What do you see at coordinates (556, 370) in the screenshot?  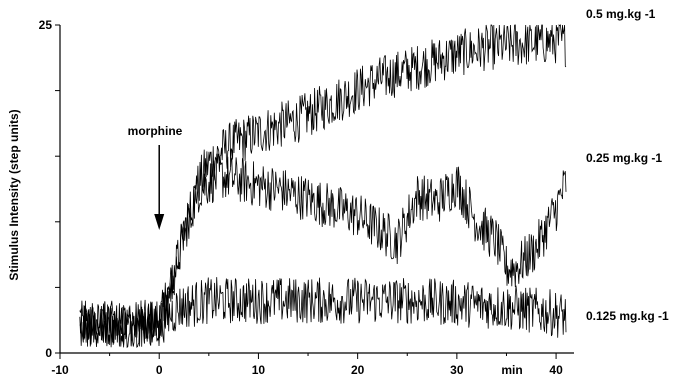 I see `x-tick-label: 40` at bounding box center [556, 370].